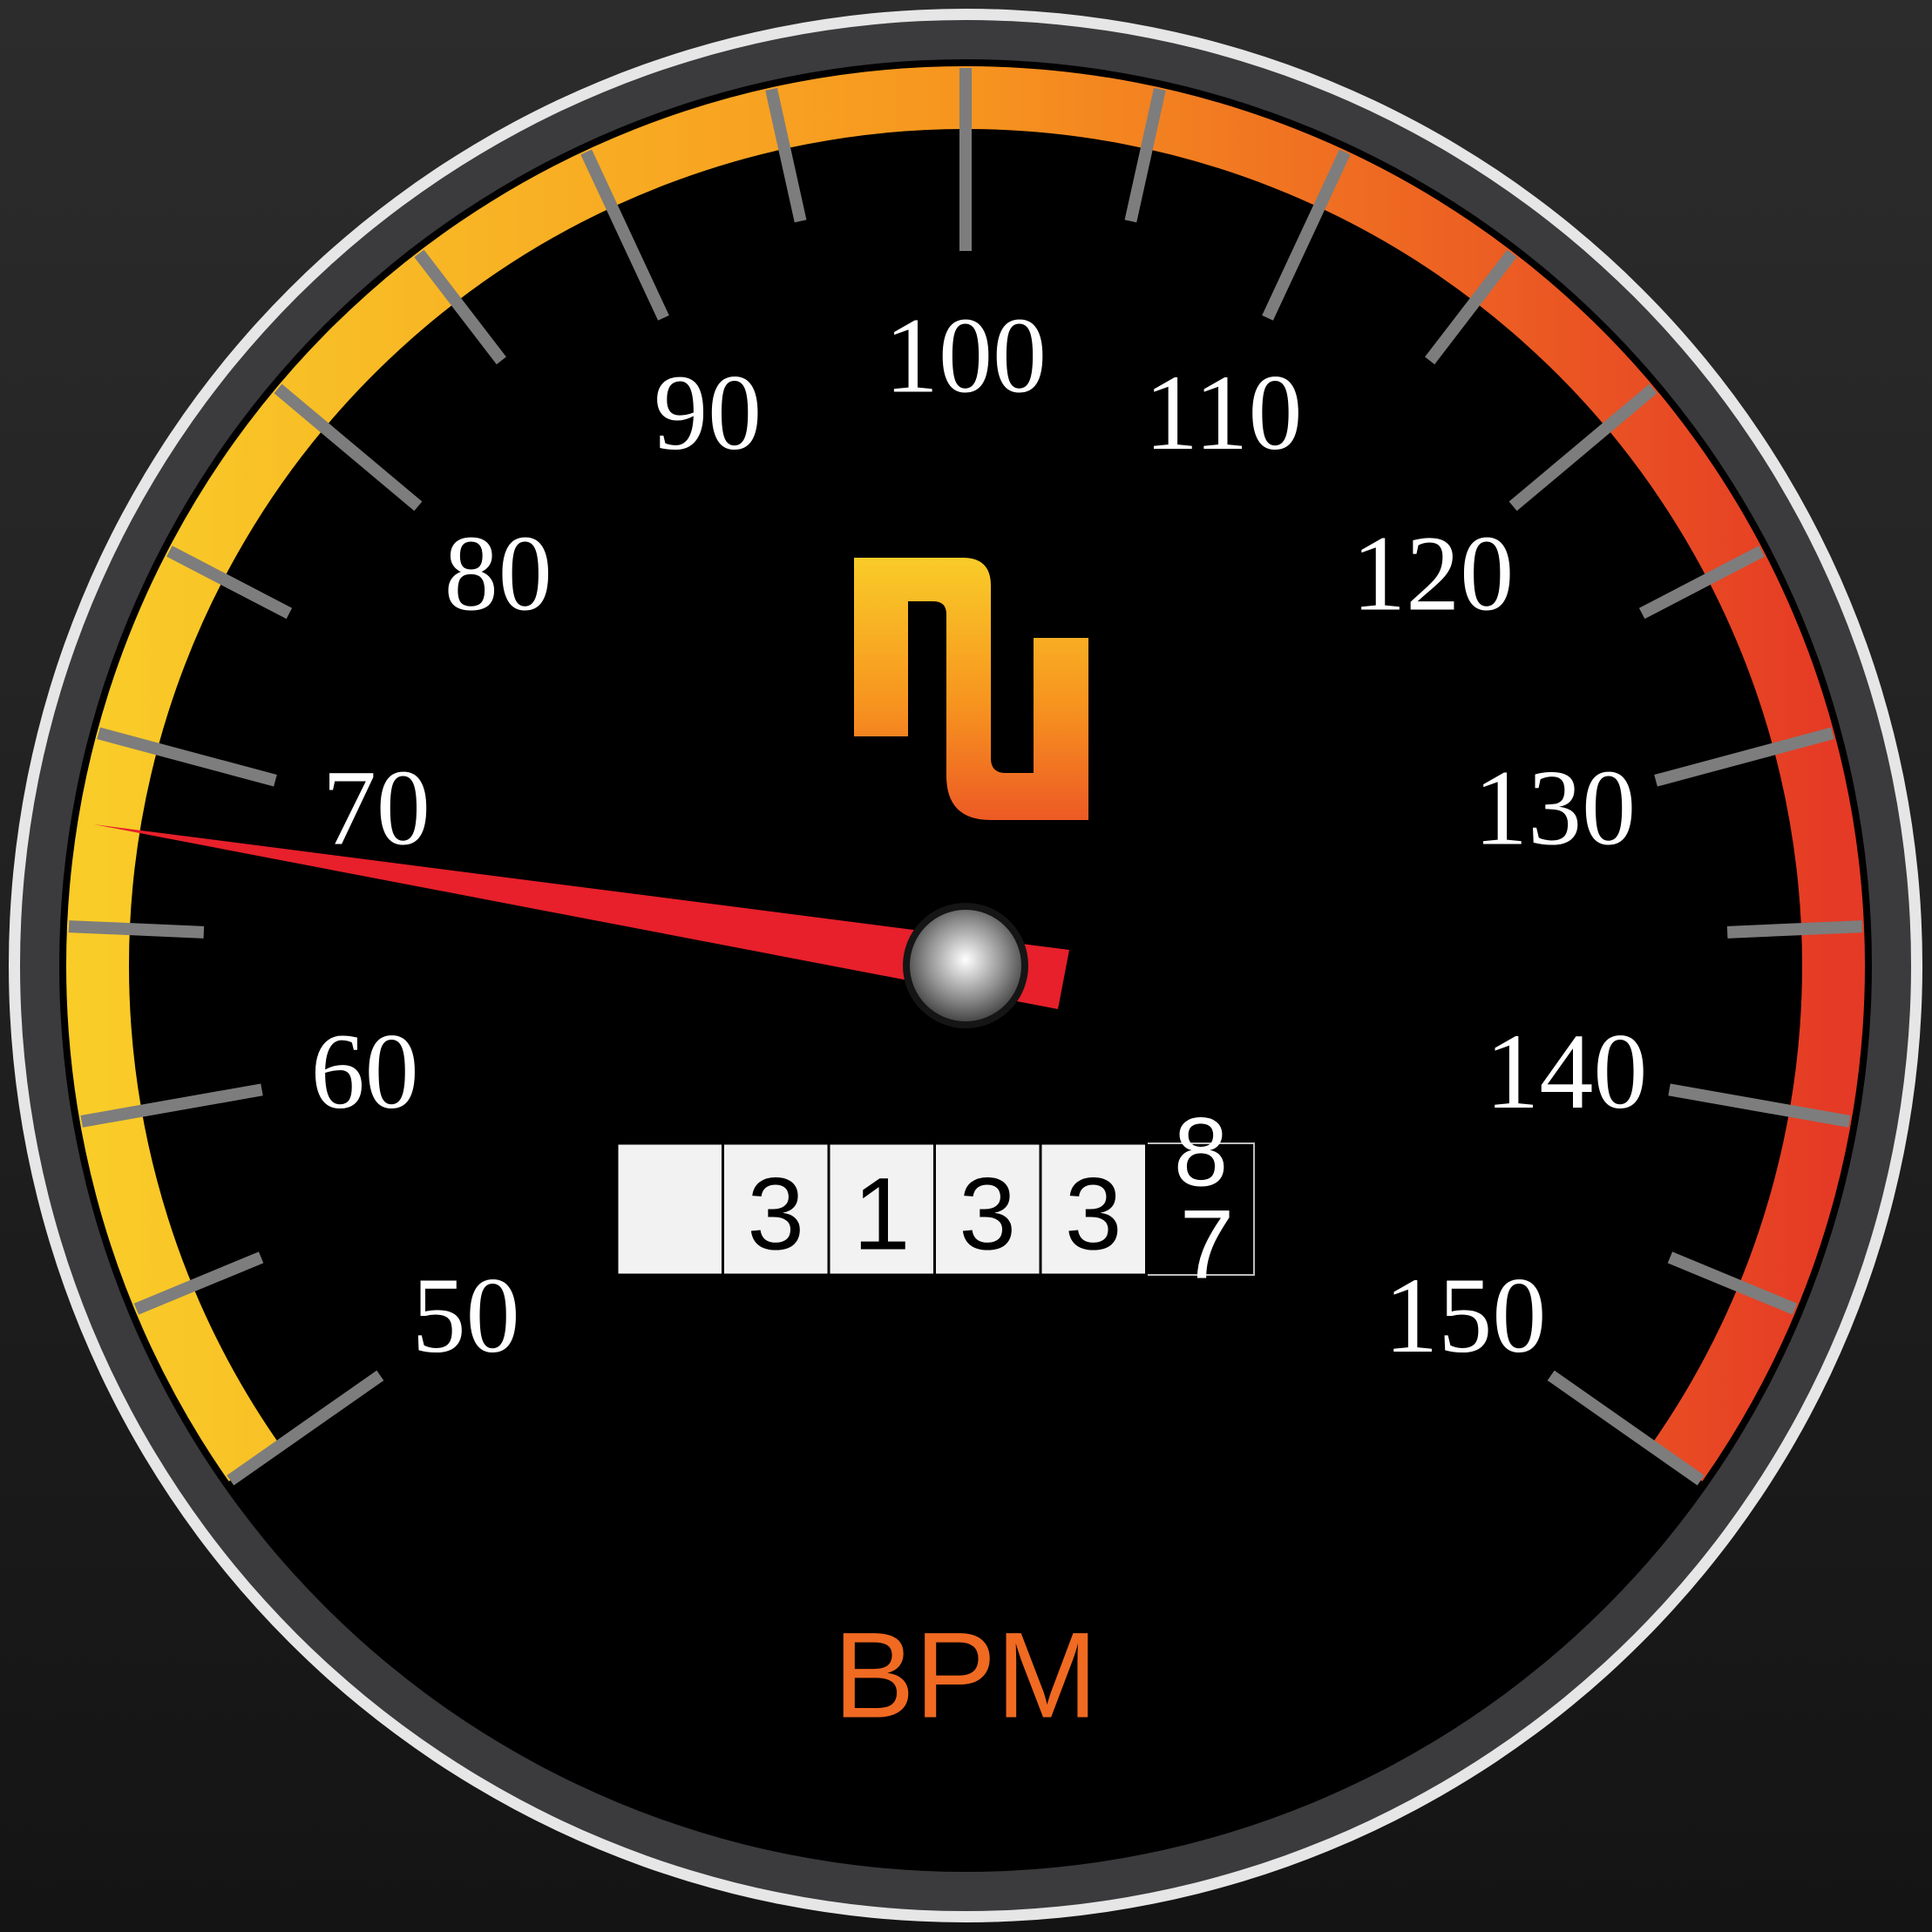 This screenshot has height=1932, width=1932. I want to click on scale-label: 100, so click(966, 356).